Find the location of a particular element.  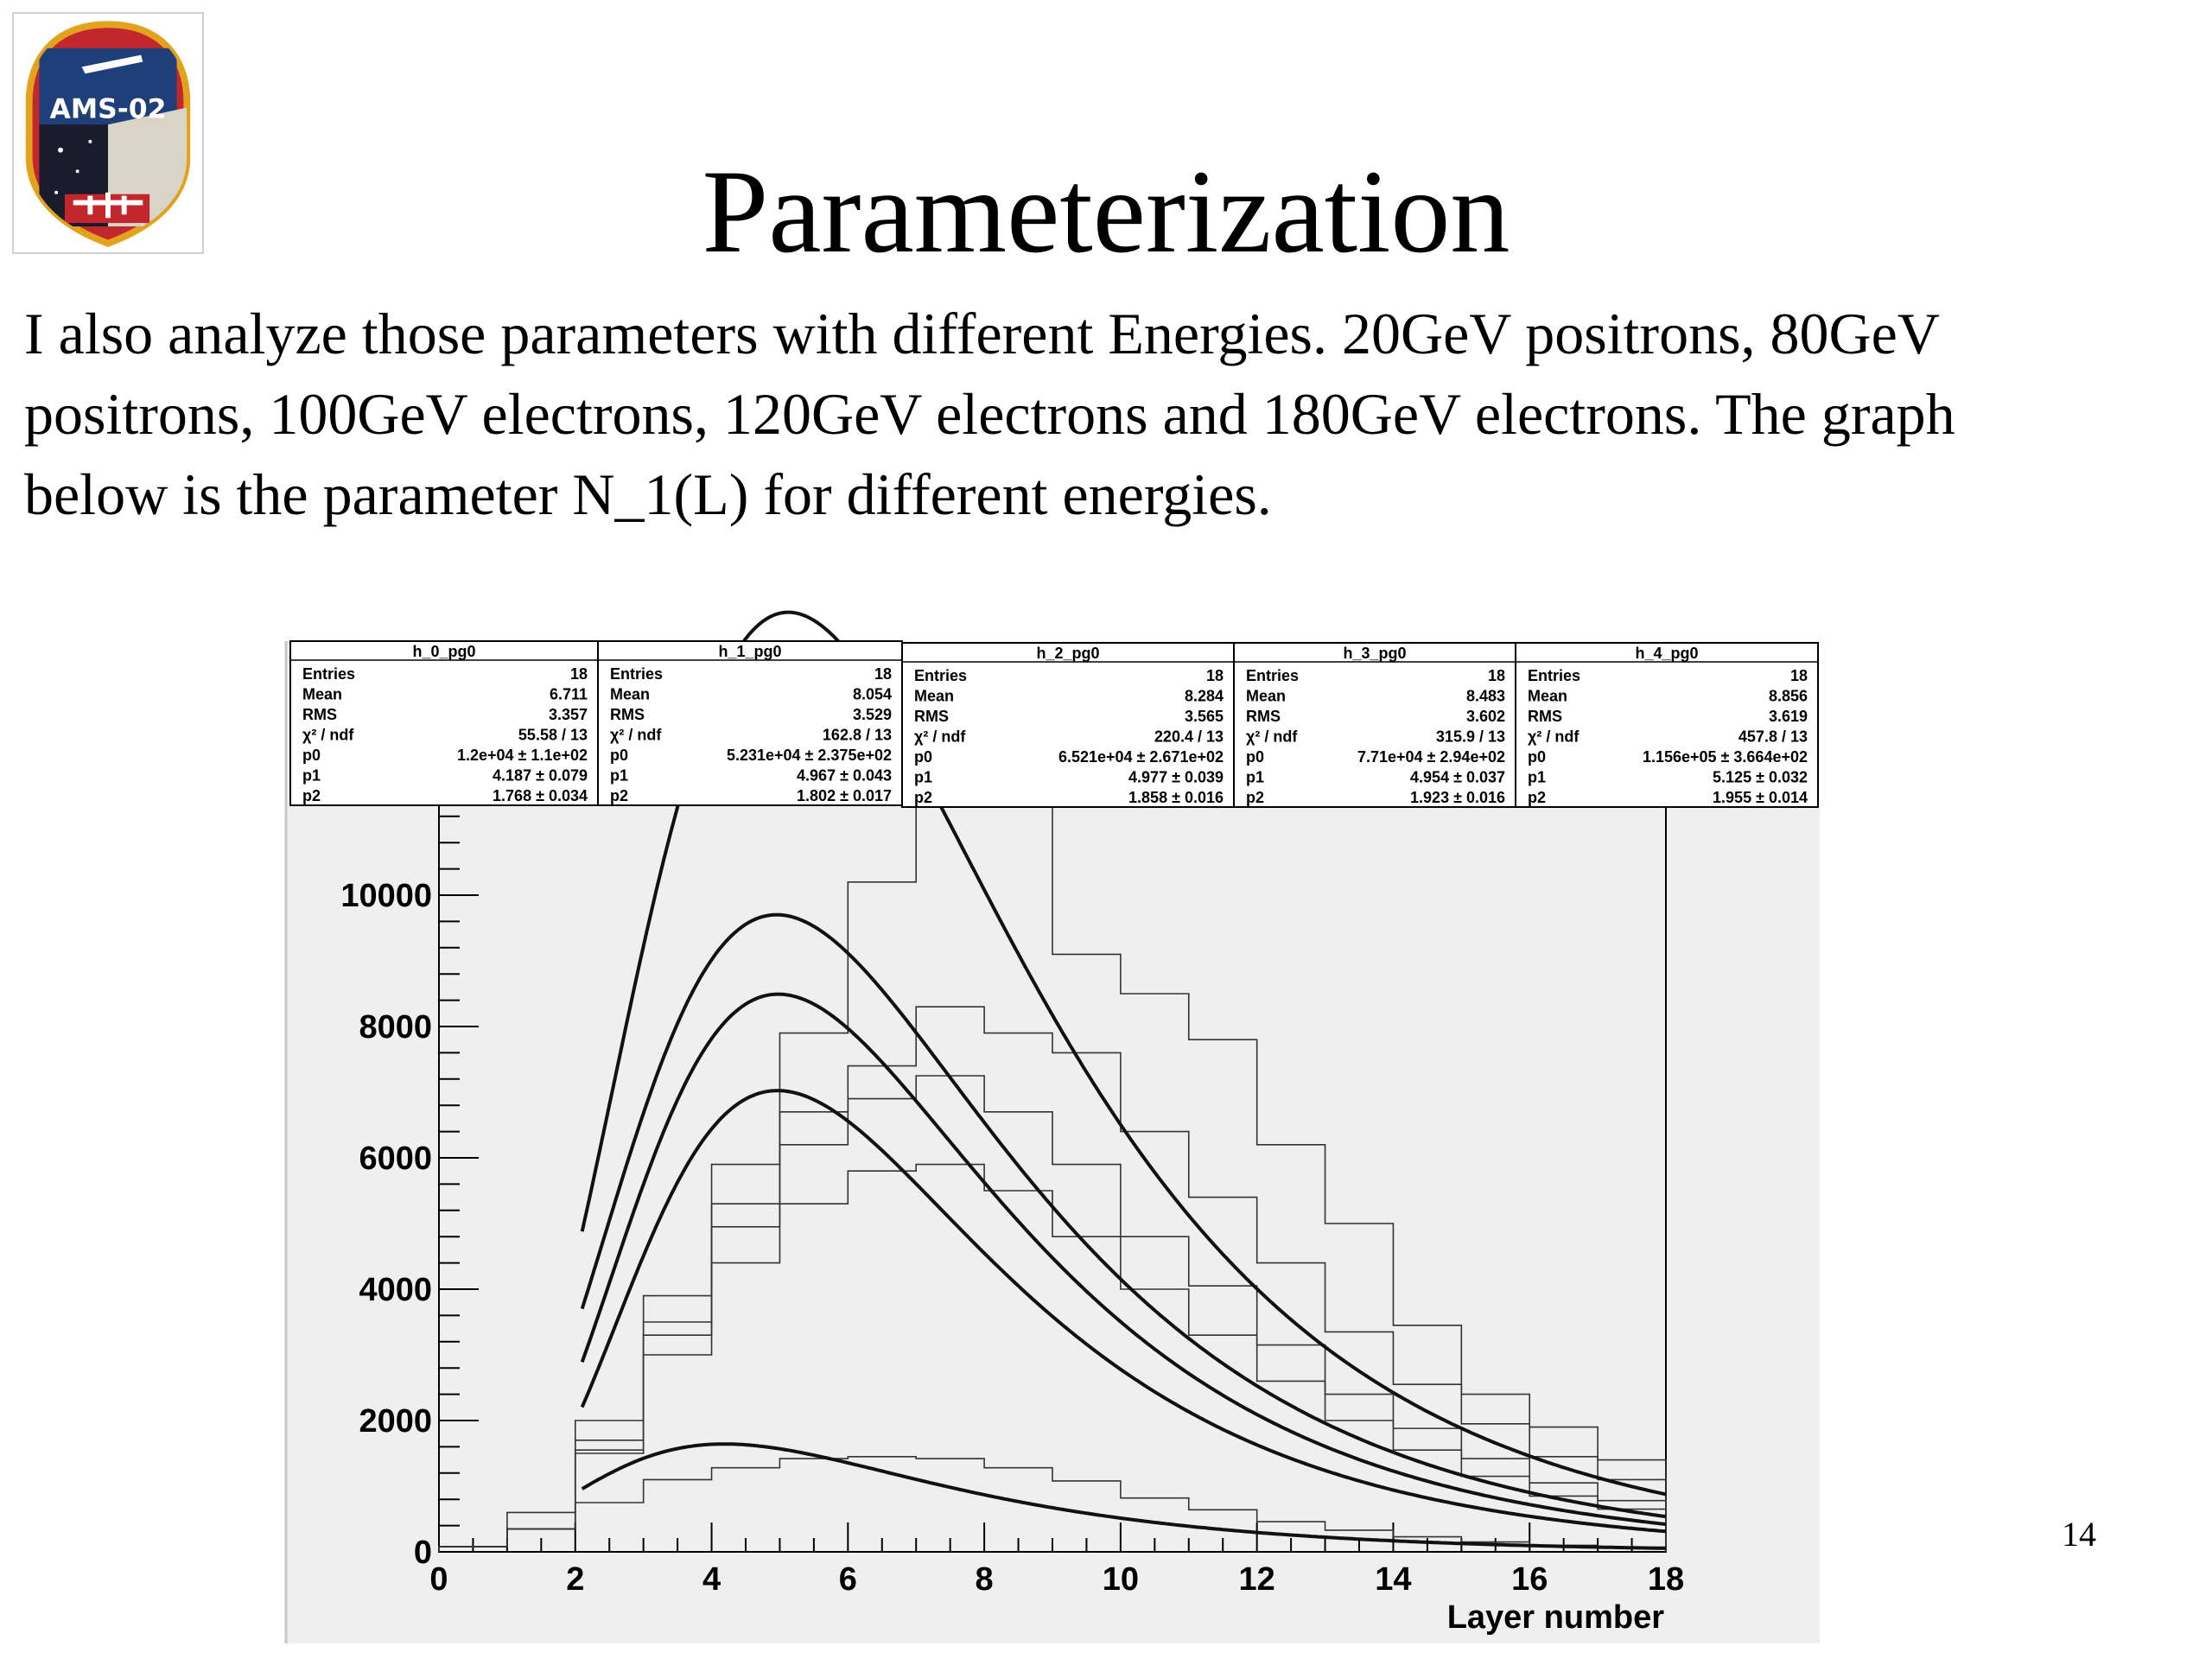

stats-row-value: 4.954 ± 0.037 is located at coordinates (1457, 777).